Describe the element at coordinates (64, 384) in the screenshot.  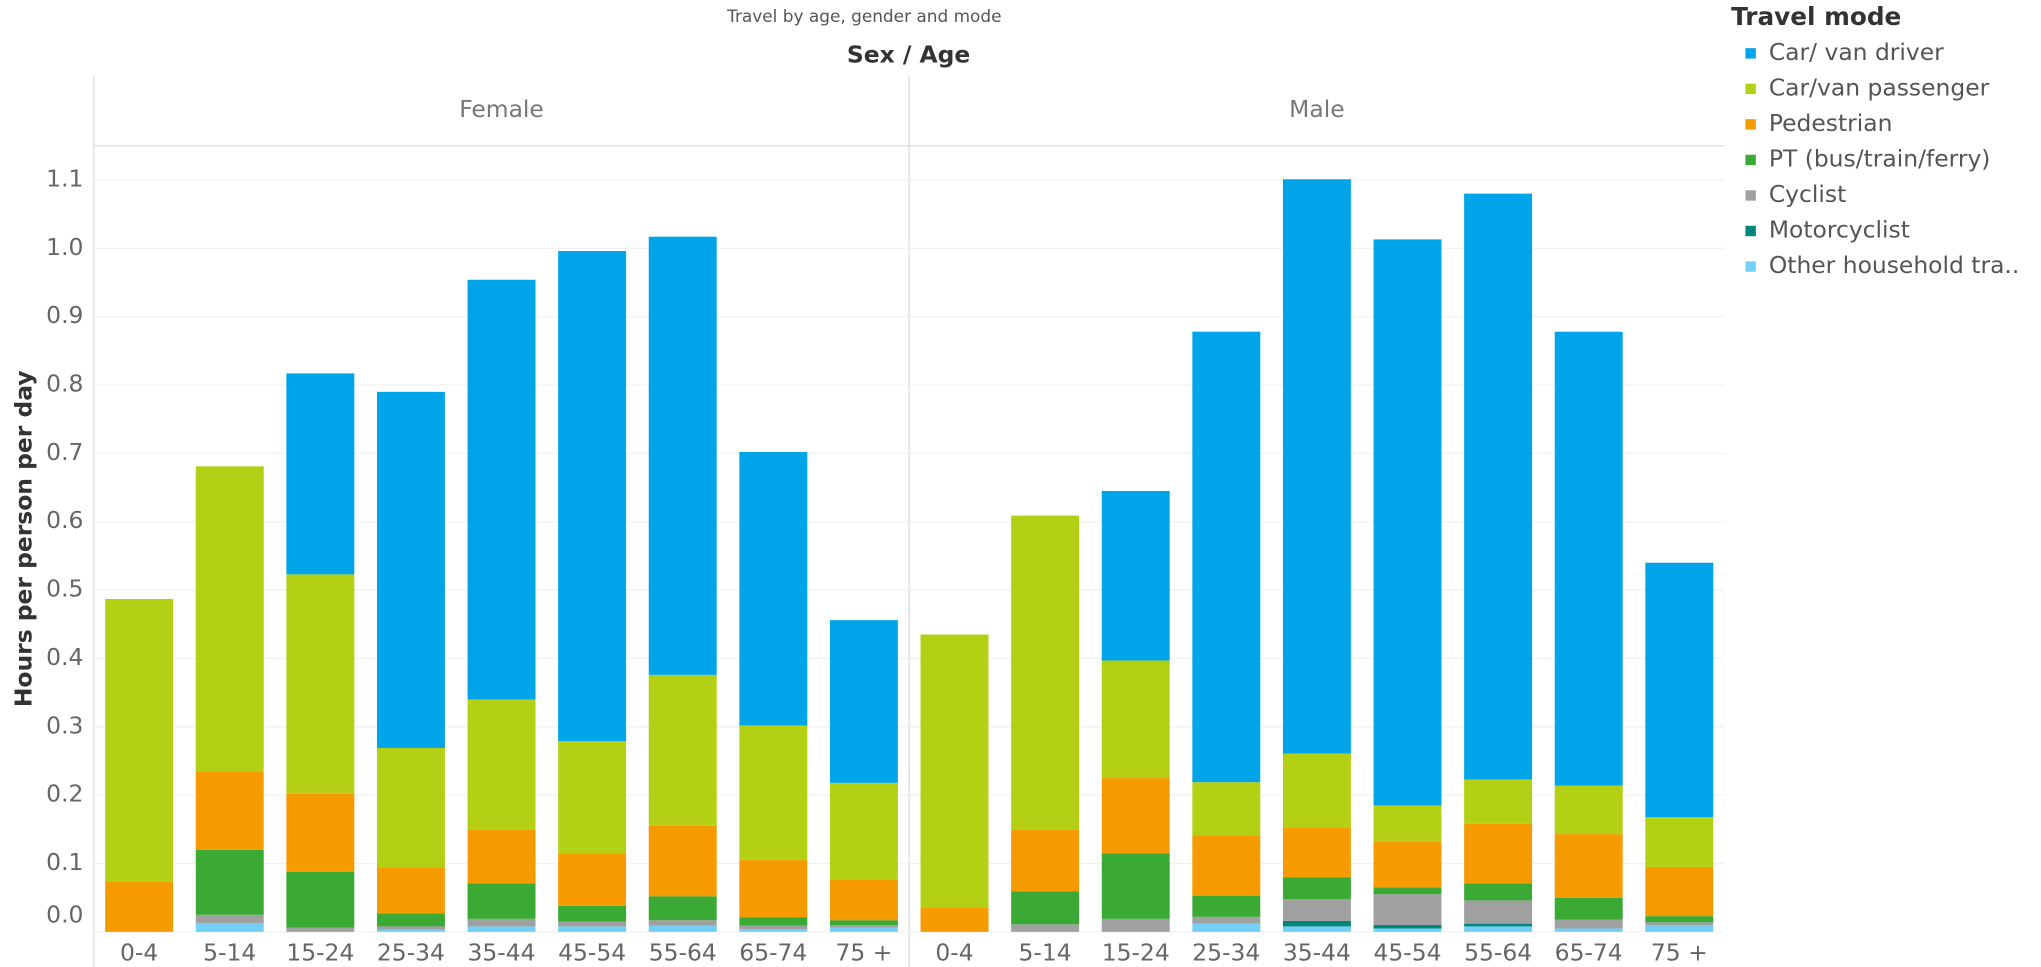
I see `y-tick-label: 0.8` at that location.